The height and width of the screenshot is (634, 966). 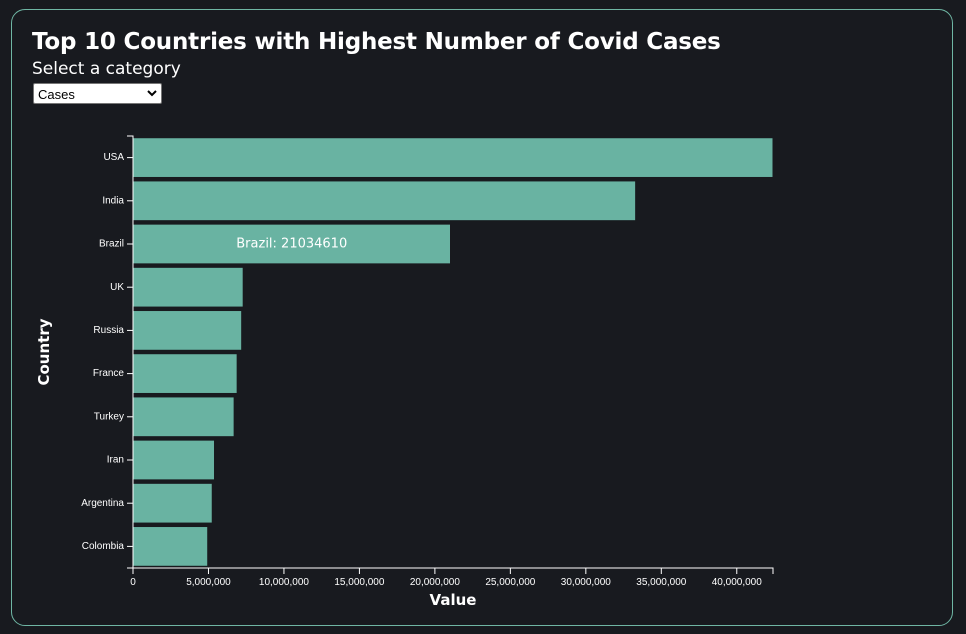 I want to click on bar-brazil, so click(x=292, y=244).